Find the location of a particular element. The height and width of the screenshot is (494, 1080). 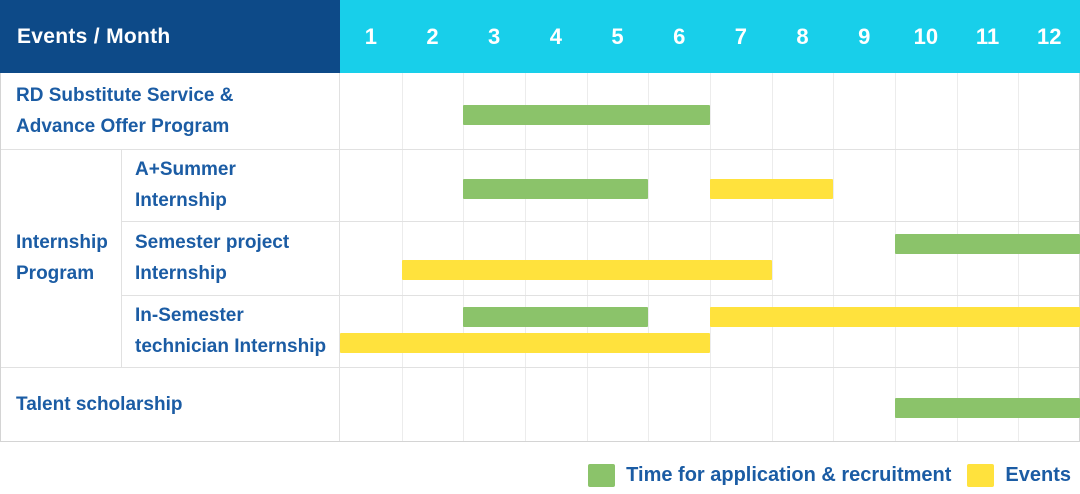

label-line: technician Internship is located at coordinates (231, 346).